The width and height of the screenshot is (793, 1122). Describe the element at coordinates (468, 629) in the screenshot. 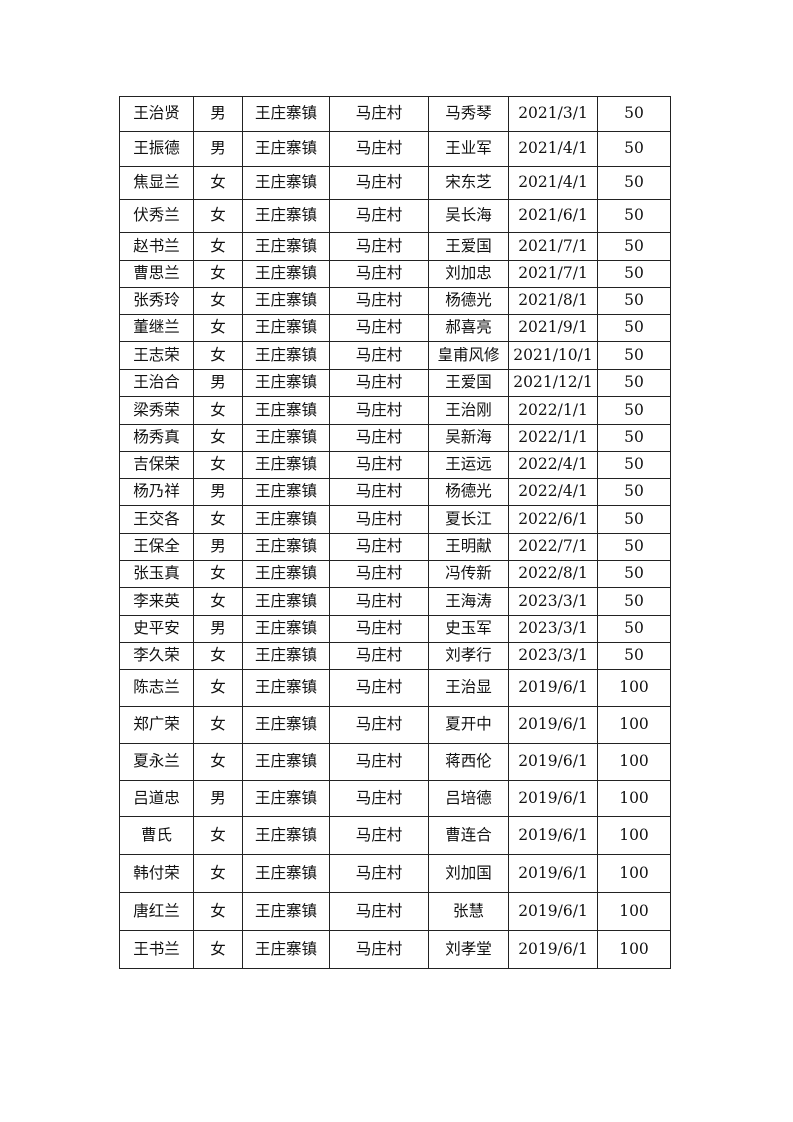

I see `guardian-cell: 史玉军` at that location.